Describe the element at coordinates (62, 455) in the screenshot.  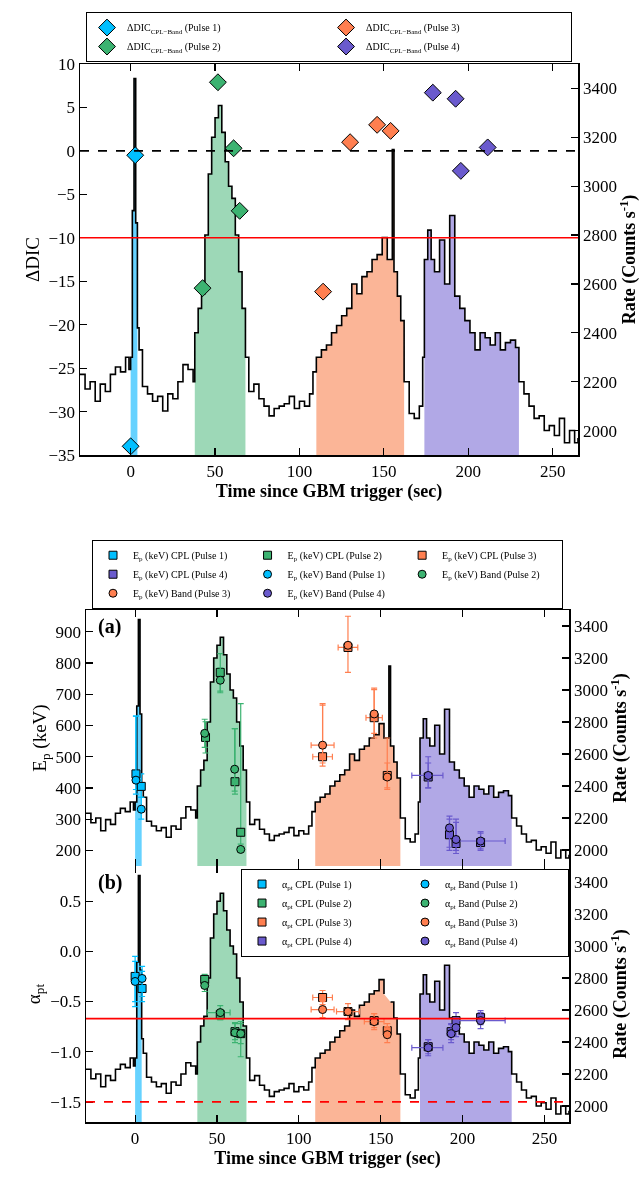
I see `y-tick-label: −35` at that location.